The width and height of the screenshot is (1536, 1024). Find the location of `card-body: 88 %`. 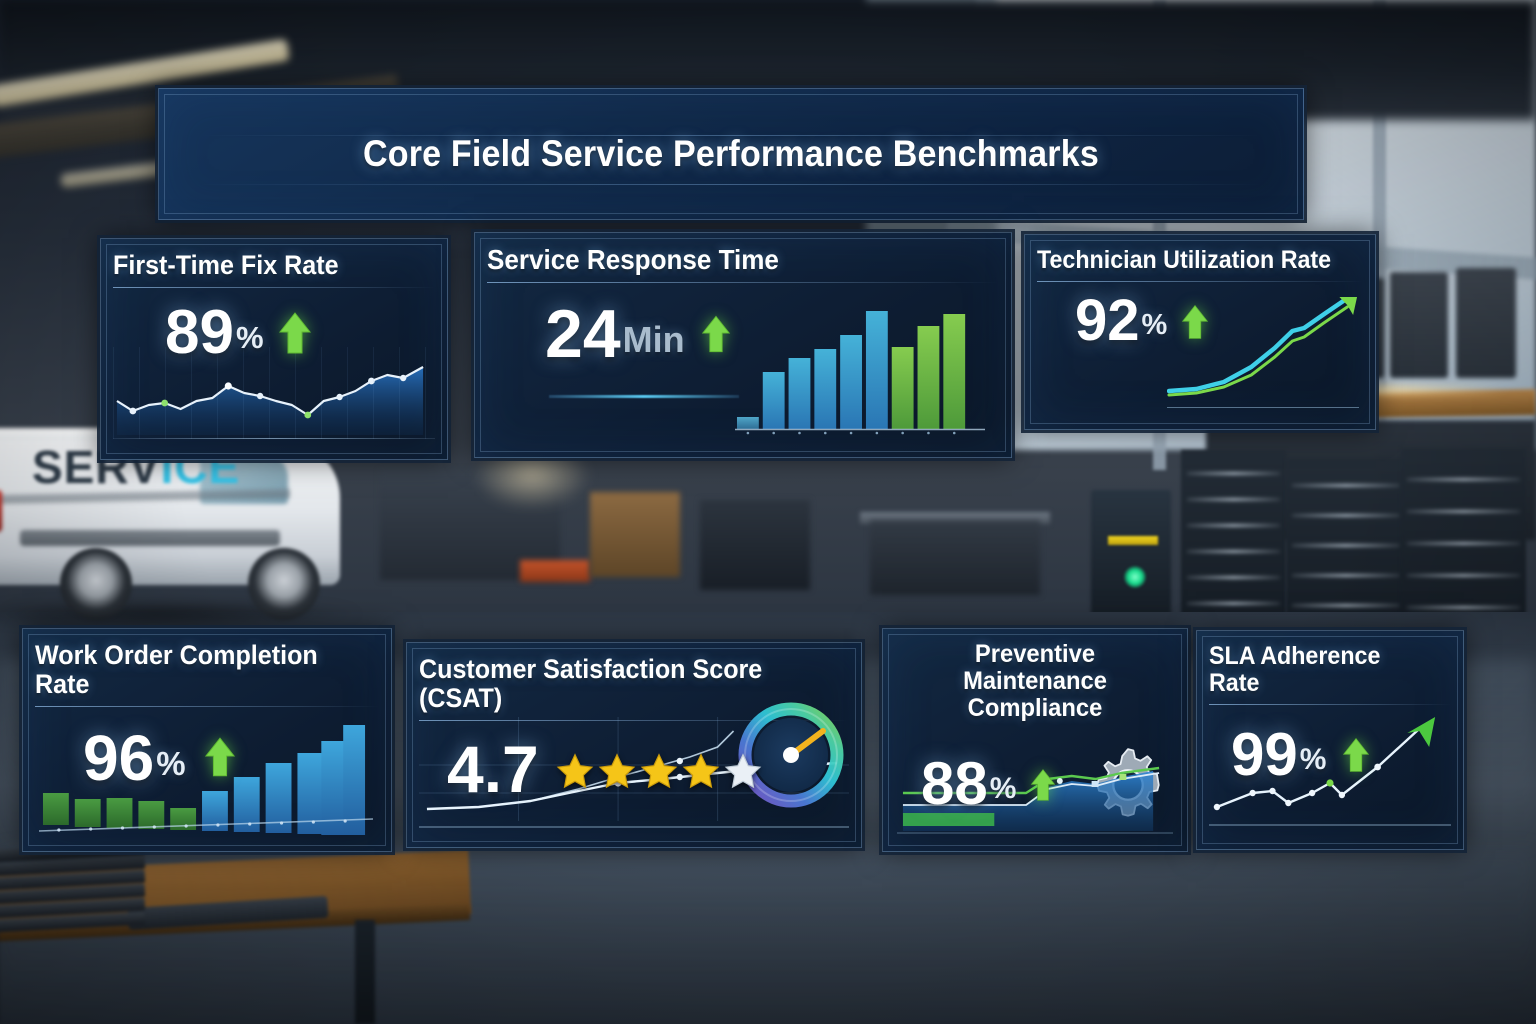

card-body: 88 % is located at coordinates (1035, 780).